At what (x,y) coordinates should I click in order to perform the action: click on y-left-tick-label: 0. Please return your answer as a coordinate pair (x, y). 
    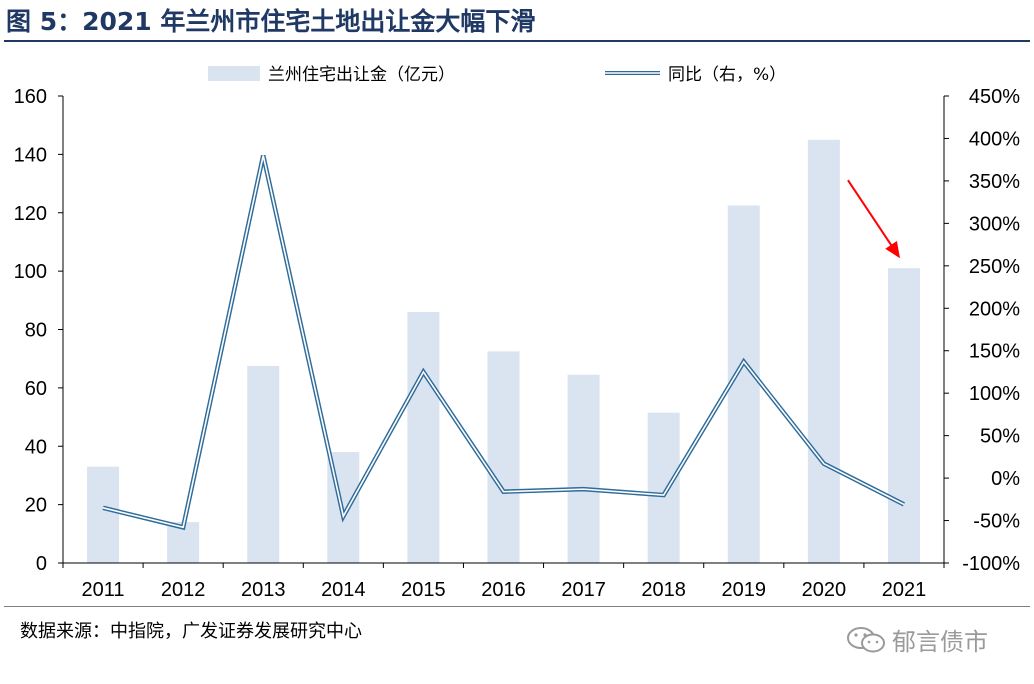
    Looking at the image, I should click on (41, 564).